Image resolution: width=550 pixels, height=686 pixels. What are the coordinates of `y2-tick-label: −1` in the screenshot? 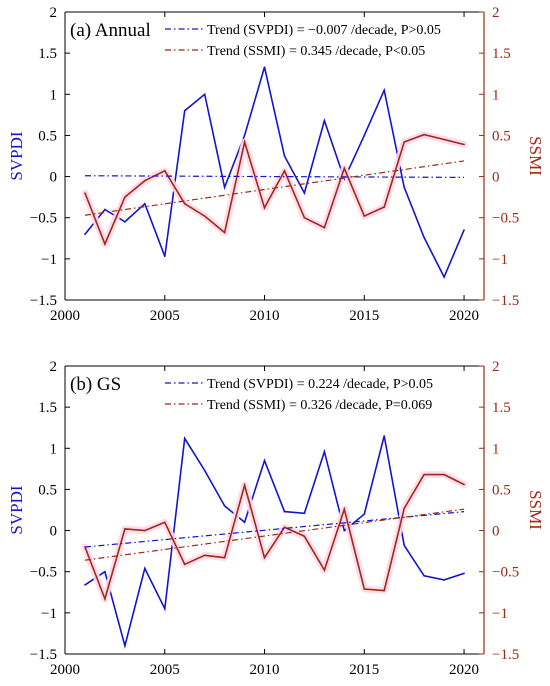 It's located at (500, 614).